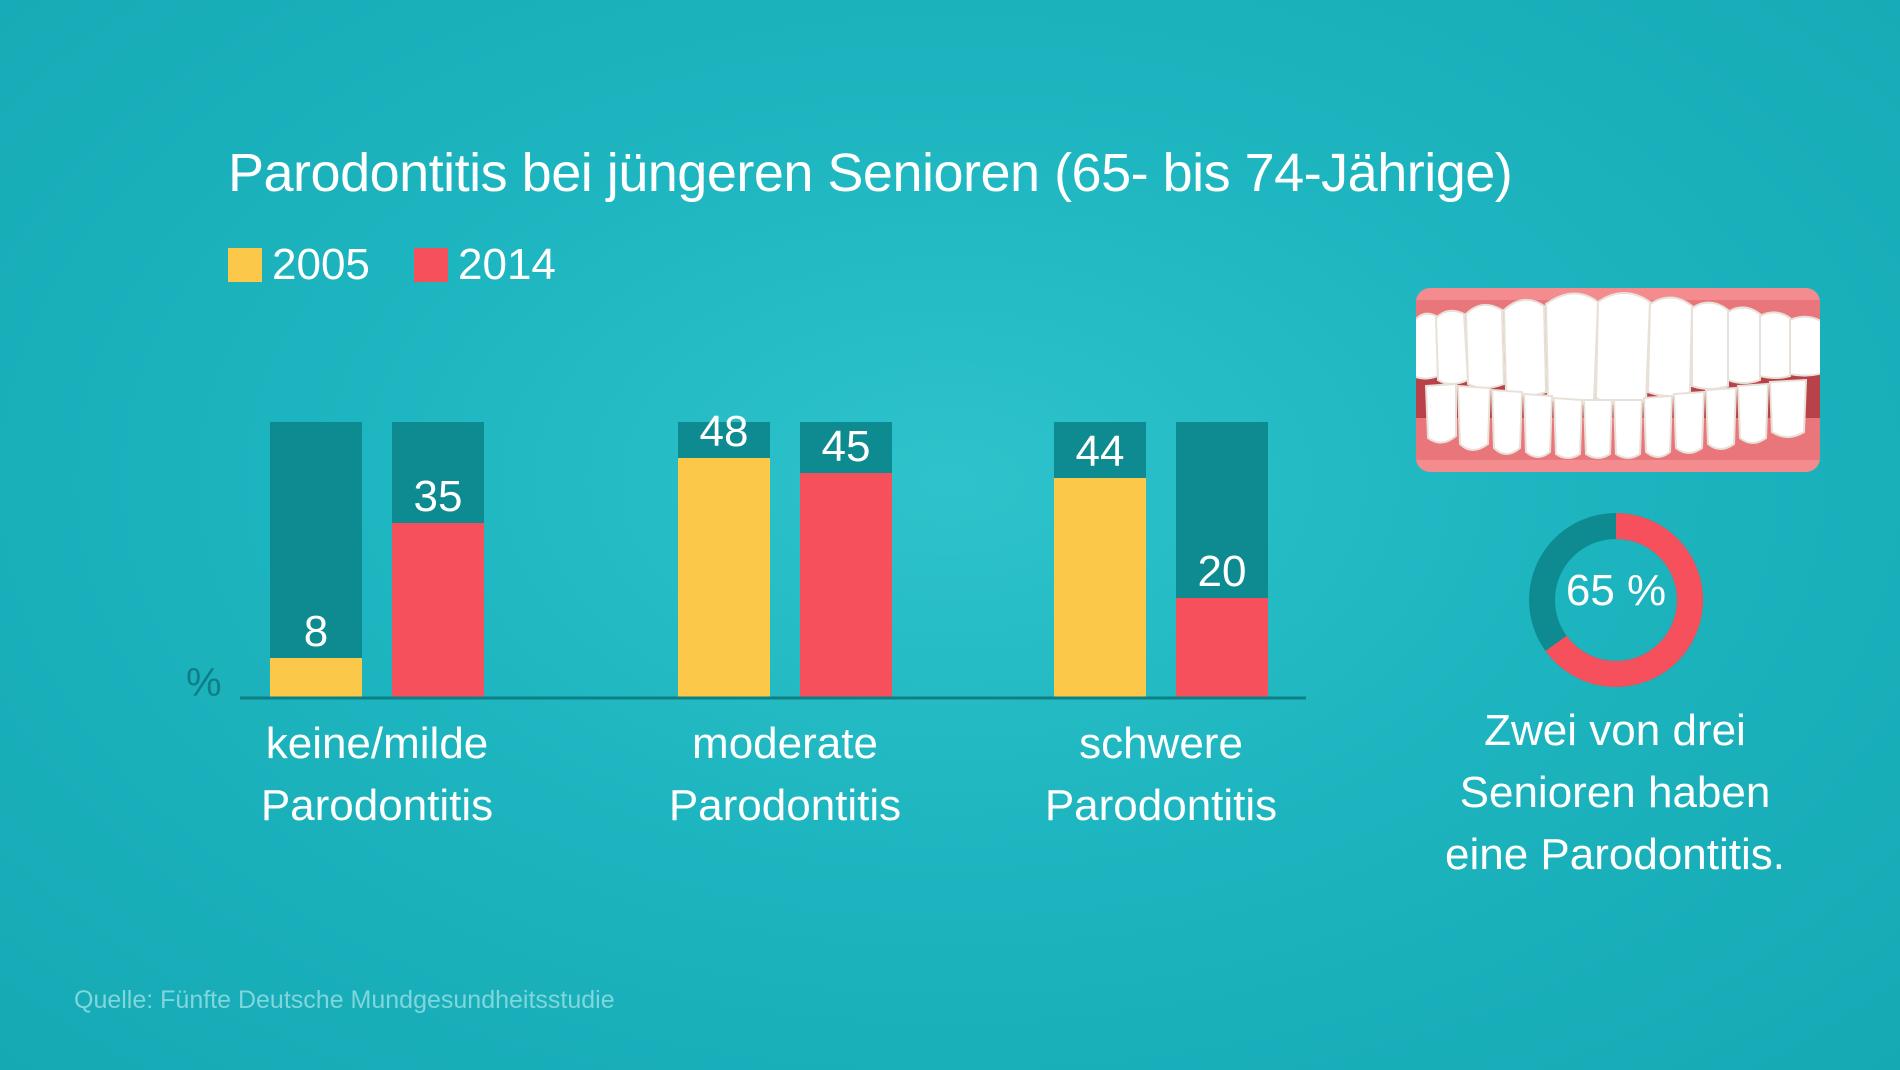  Describe the element at coordinates (316, 560) in the screenshot. I see `bar-track` at that location.